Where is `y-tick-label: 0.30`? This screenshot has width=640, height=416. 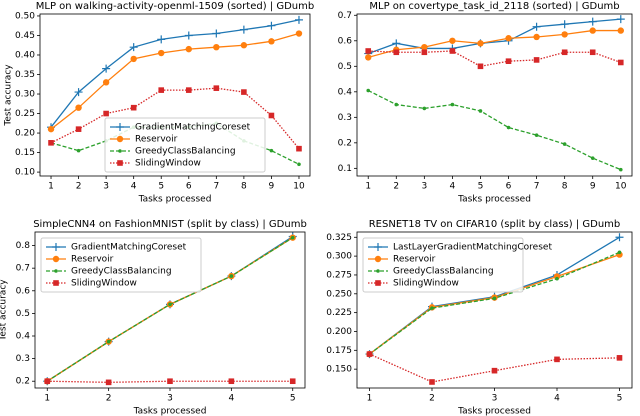
y-tick-label: 0.30 is located at coordinates (25, 95).